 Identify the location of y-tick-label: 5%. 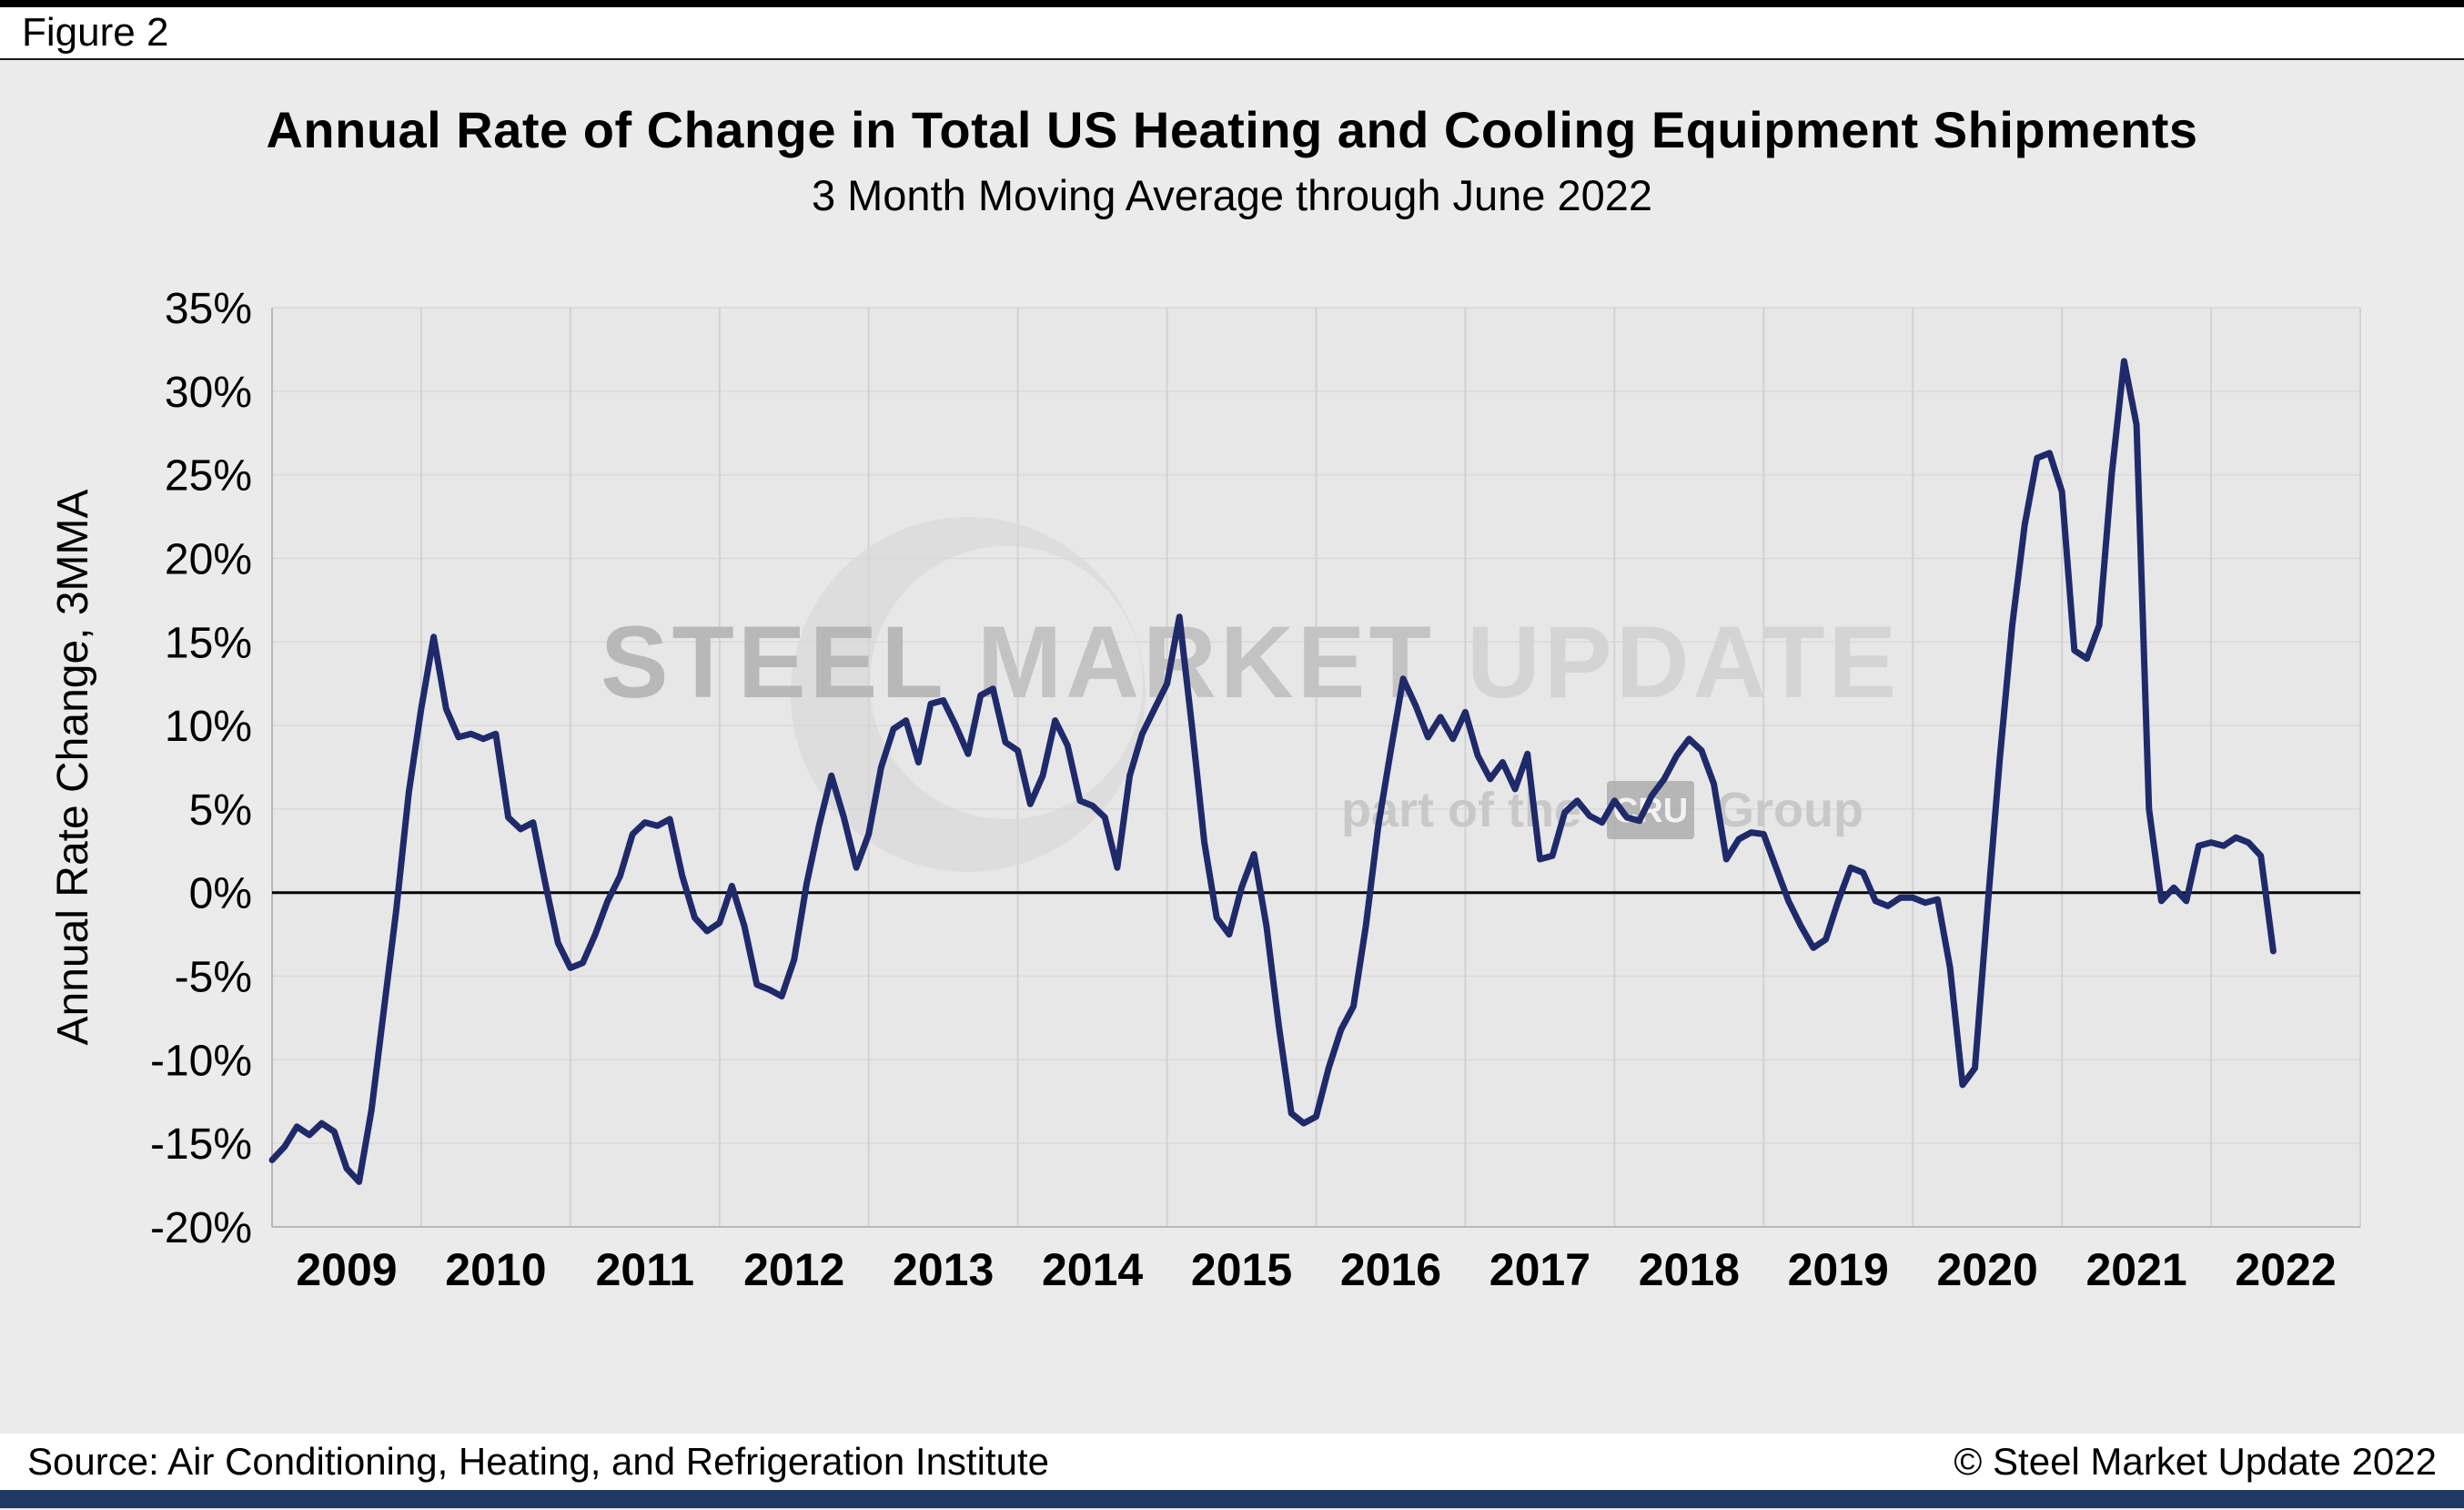
(220, 811).